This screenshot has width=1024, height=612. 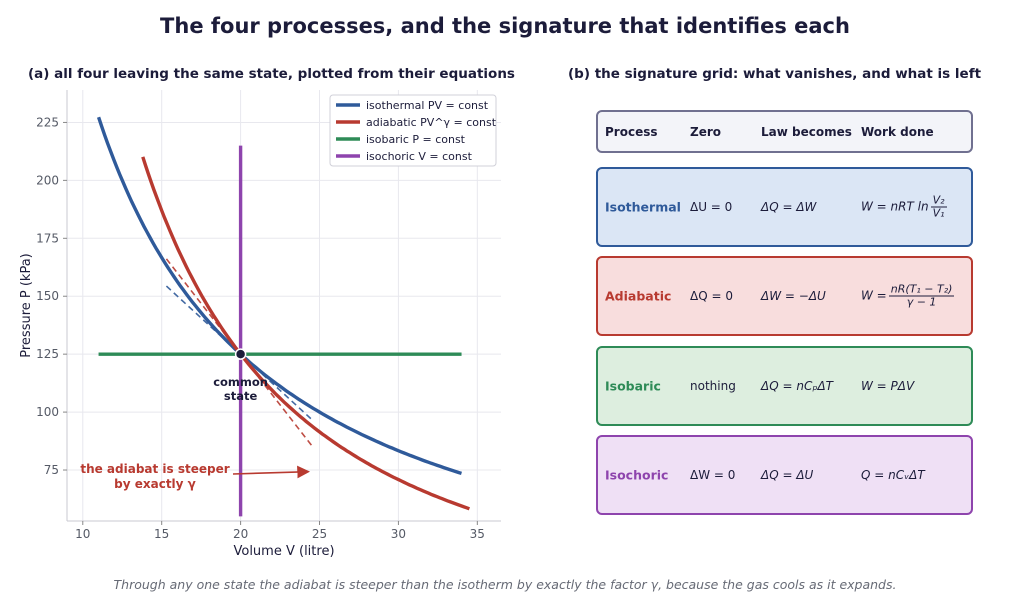 What do you see at coordinates (711, 296) in the screenshot?
I see `row-zero-value: ΔQ = 0` at bounding box center [711, 296].